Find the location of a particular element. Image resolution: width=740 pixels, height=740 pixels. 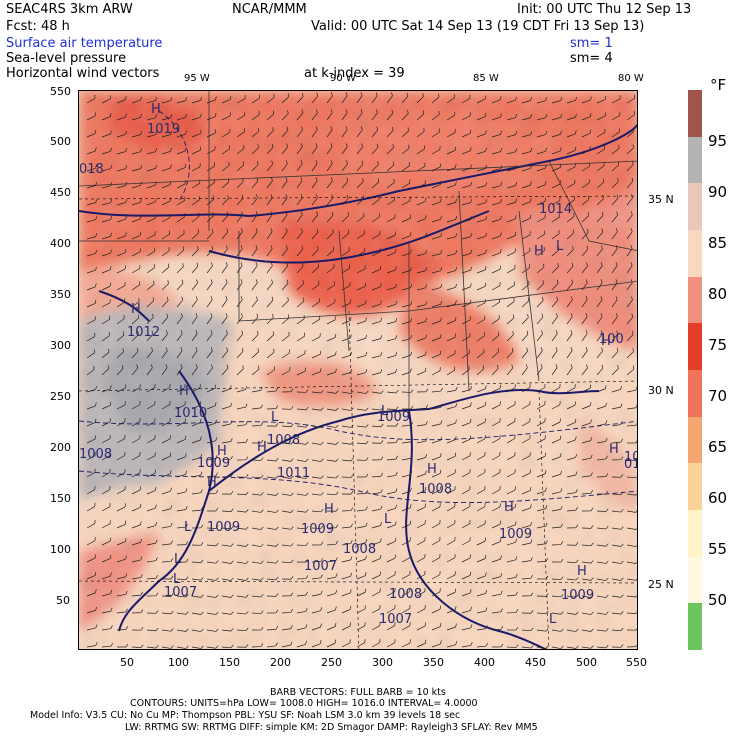

y-tick-300: 300 is located at coordinates (60, 345).